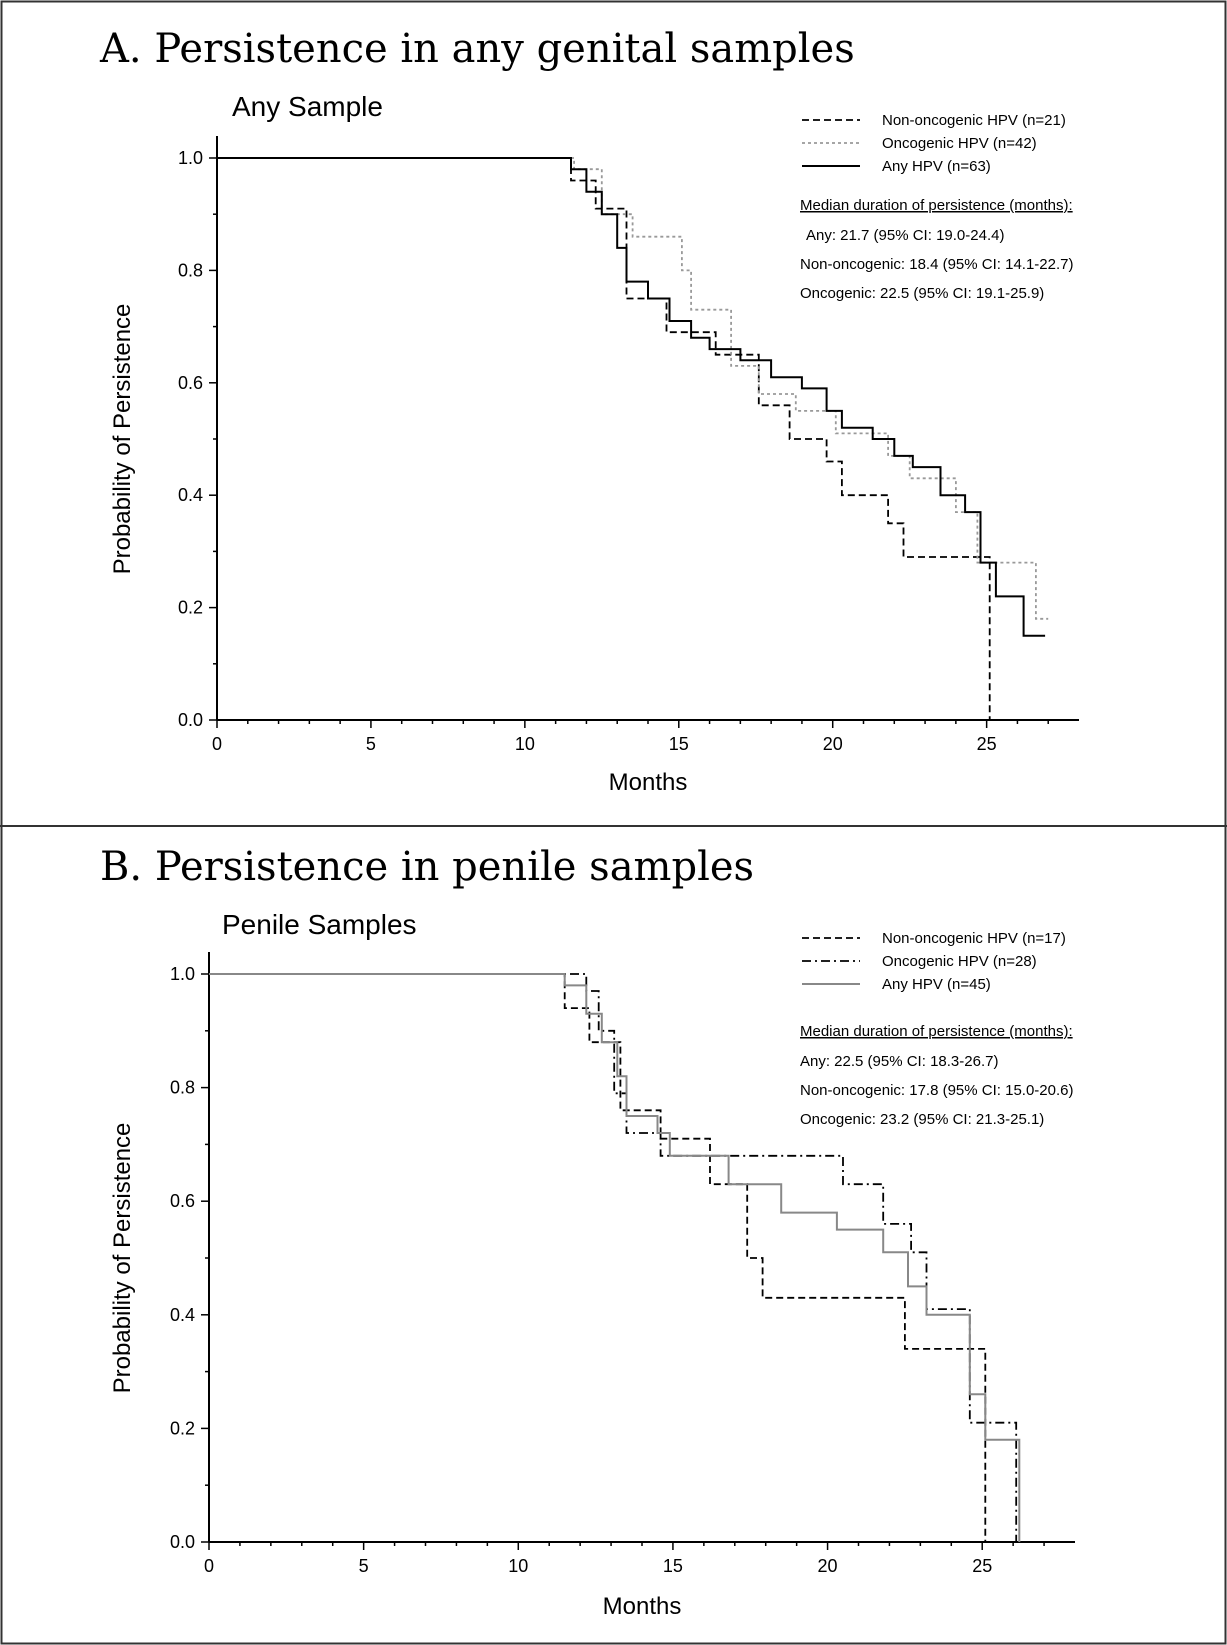 The width and height of the screenshot is (1227, 1645). Describe the element at coordinates (959, 961) in the screenshot. I see `legend-label-2: Oncogenic HPV (n=28)` at that location.